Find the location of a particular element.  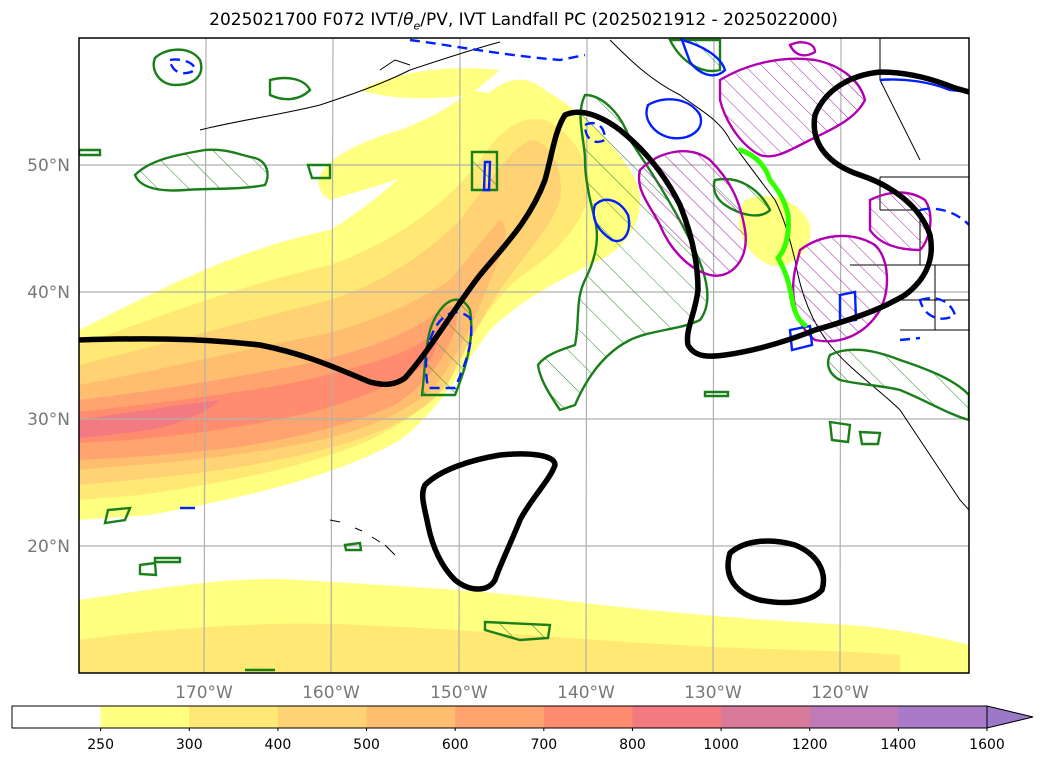

lon-label-120w: 120°W is located at coordinates (840, 693).